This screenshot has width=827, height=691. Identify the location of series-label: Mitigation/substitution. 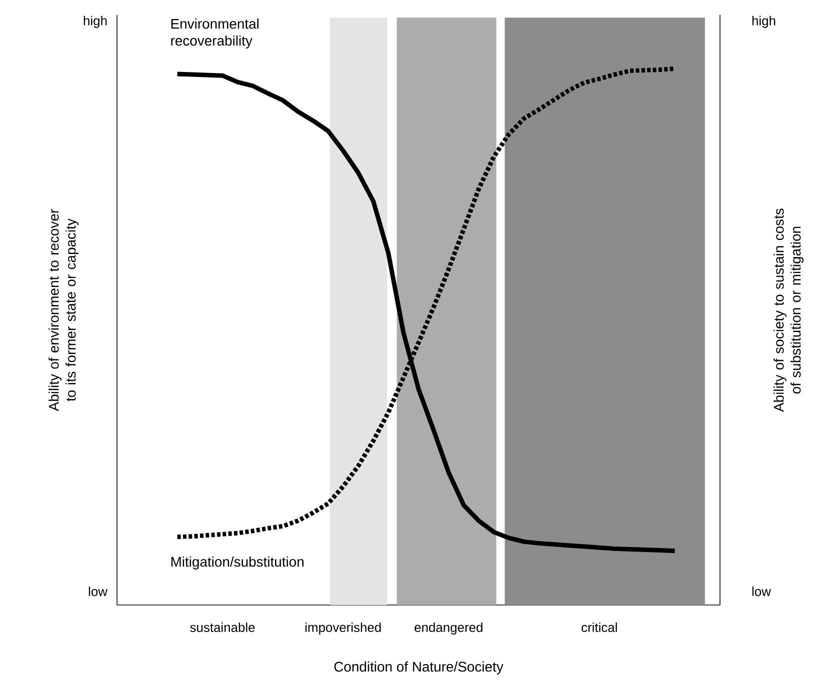
(237, 563).